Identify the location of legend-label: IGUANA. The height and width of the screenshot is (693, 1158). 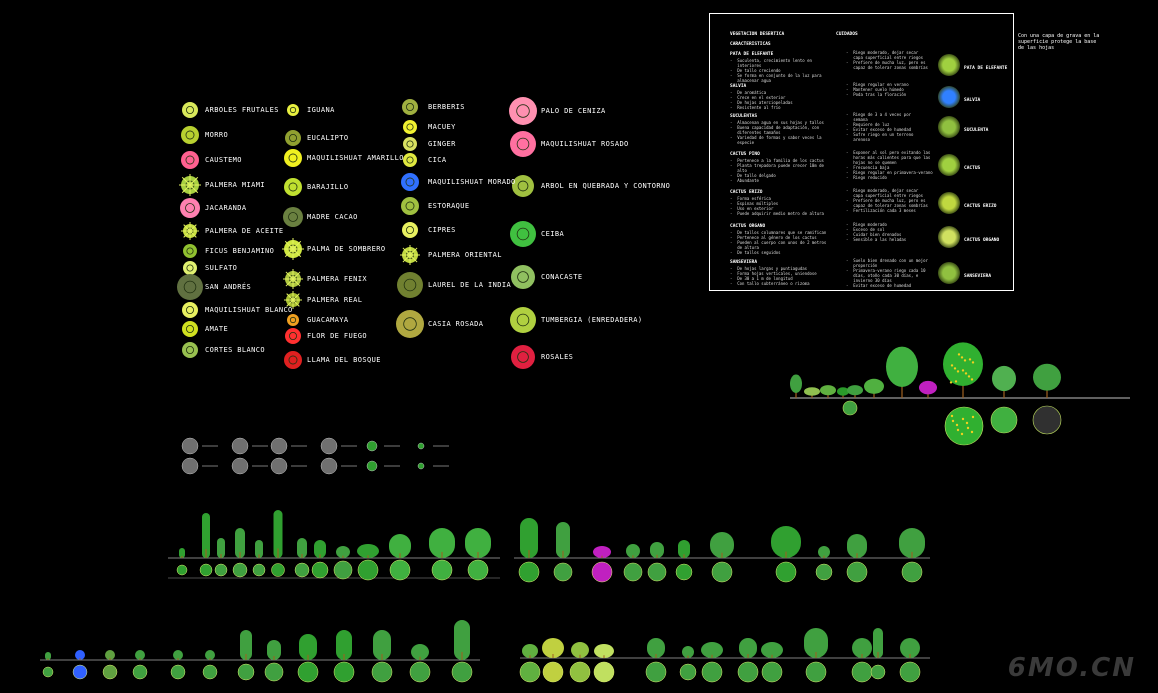
(321, 110).